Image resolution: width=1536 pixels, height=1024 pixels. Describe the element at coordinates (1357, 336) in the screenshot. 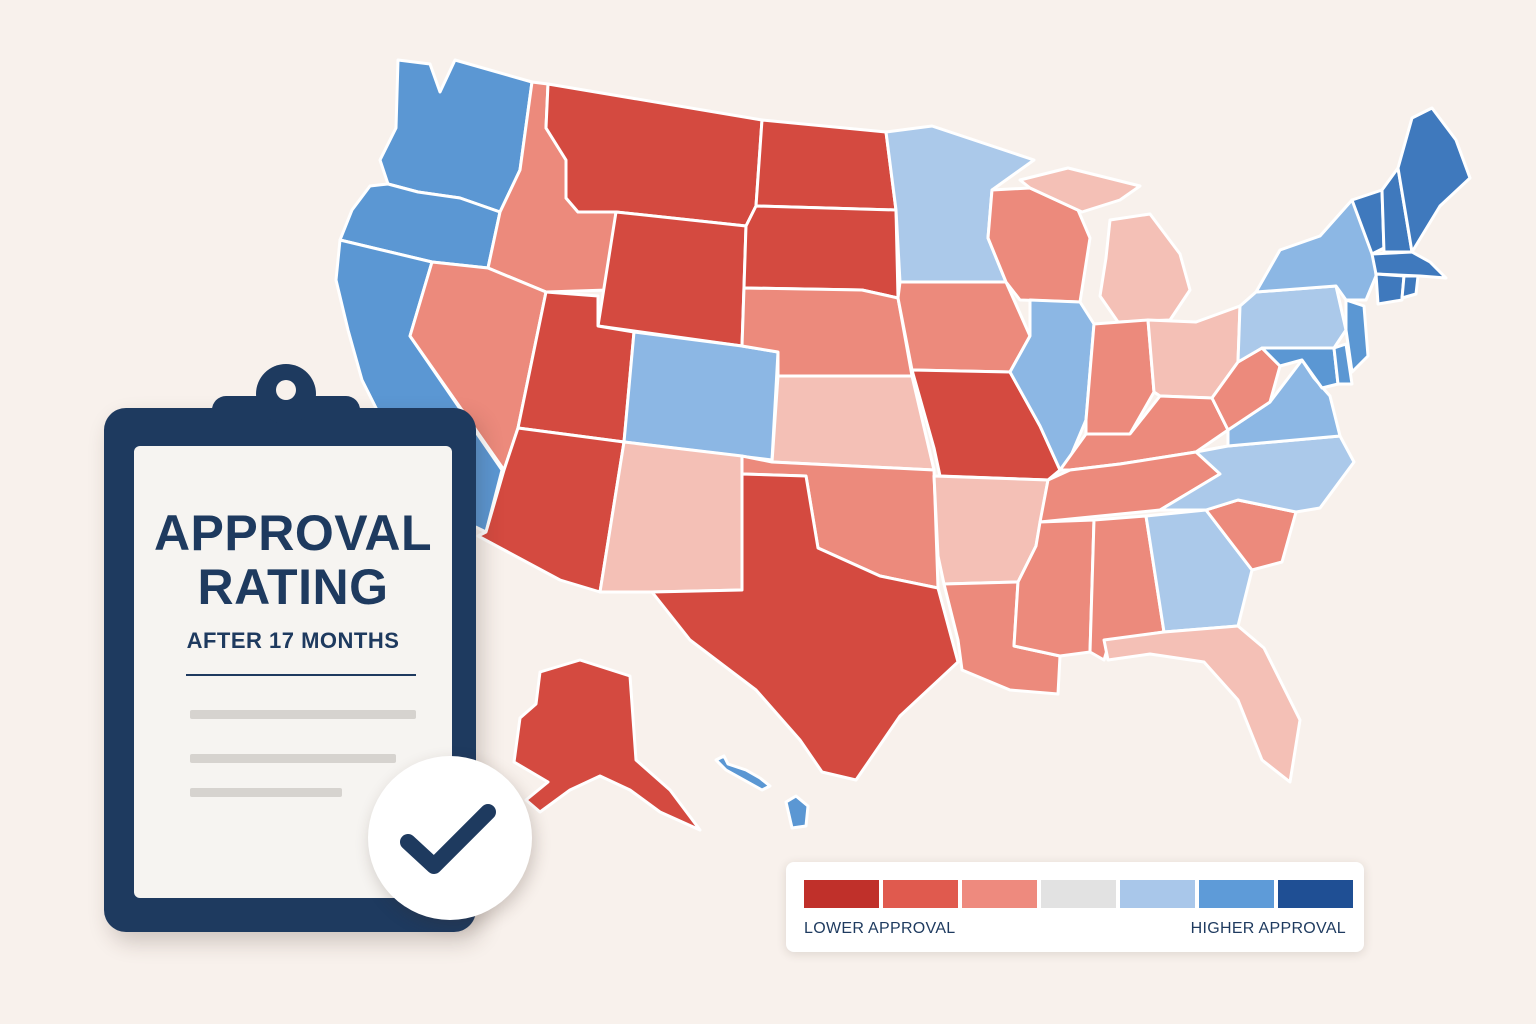

I see `state-new-jersey` at that location.